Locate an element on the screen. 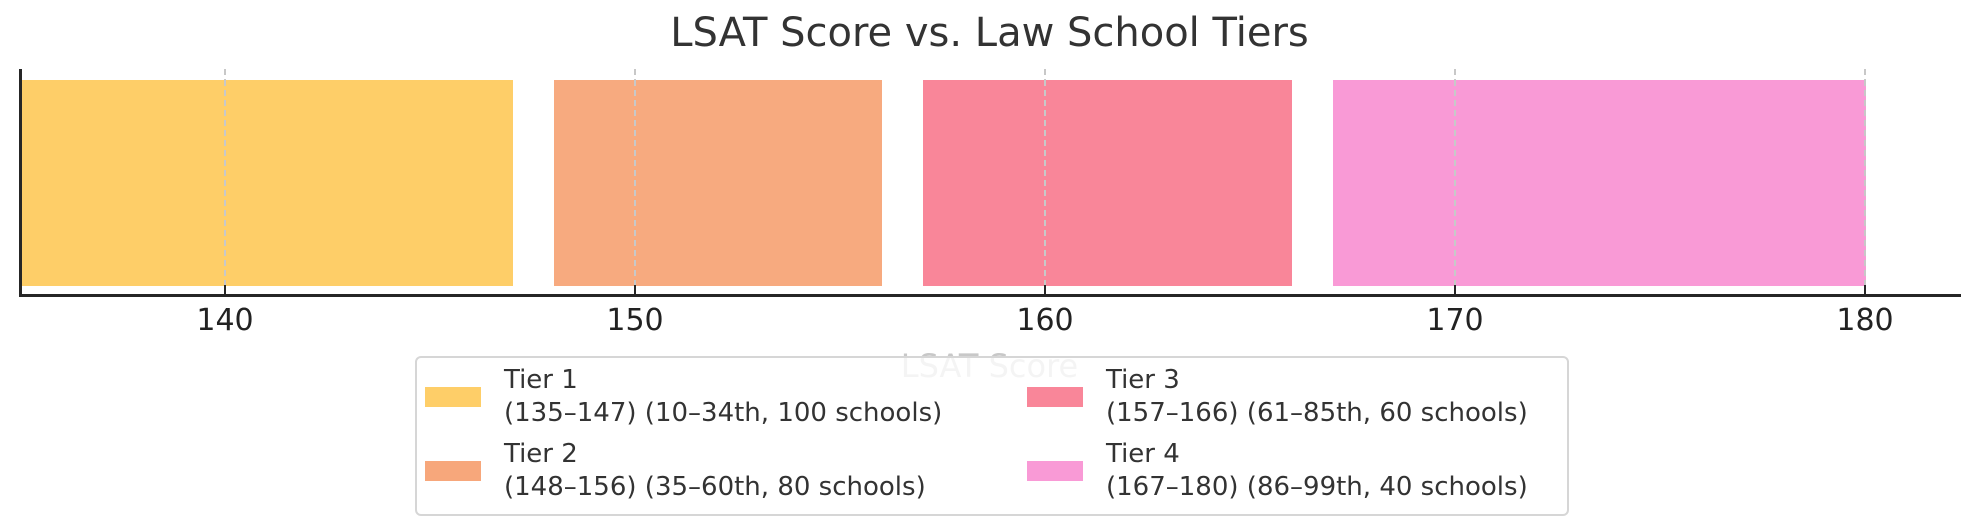  x-tick-label-140: 140 is located at coordinates (225, 320).